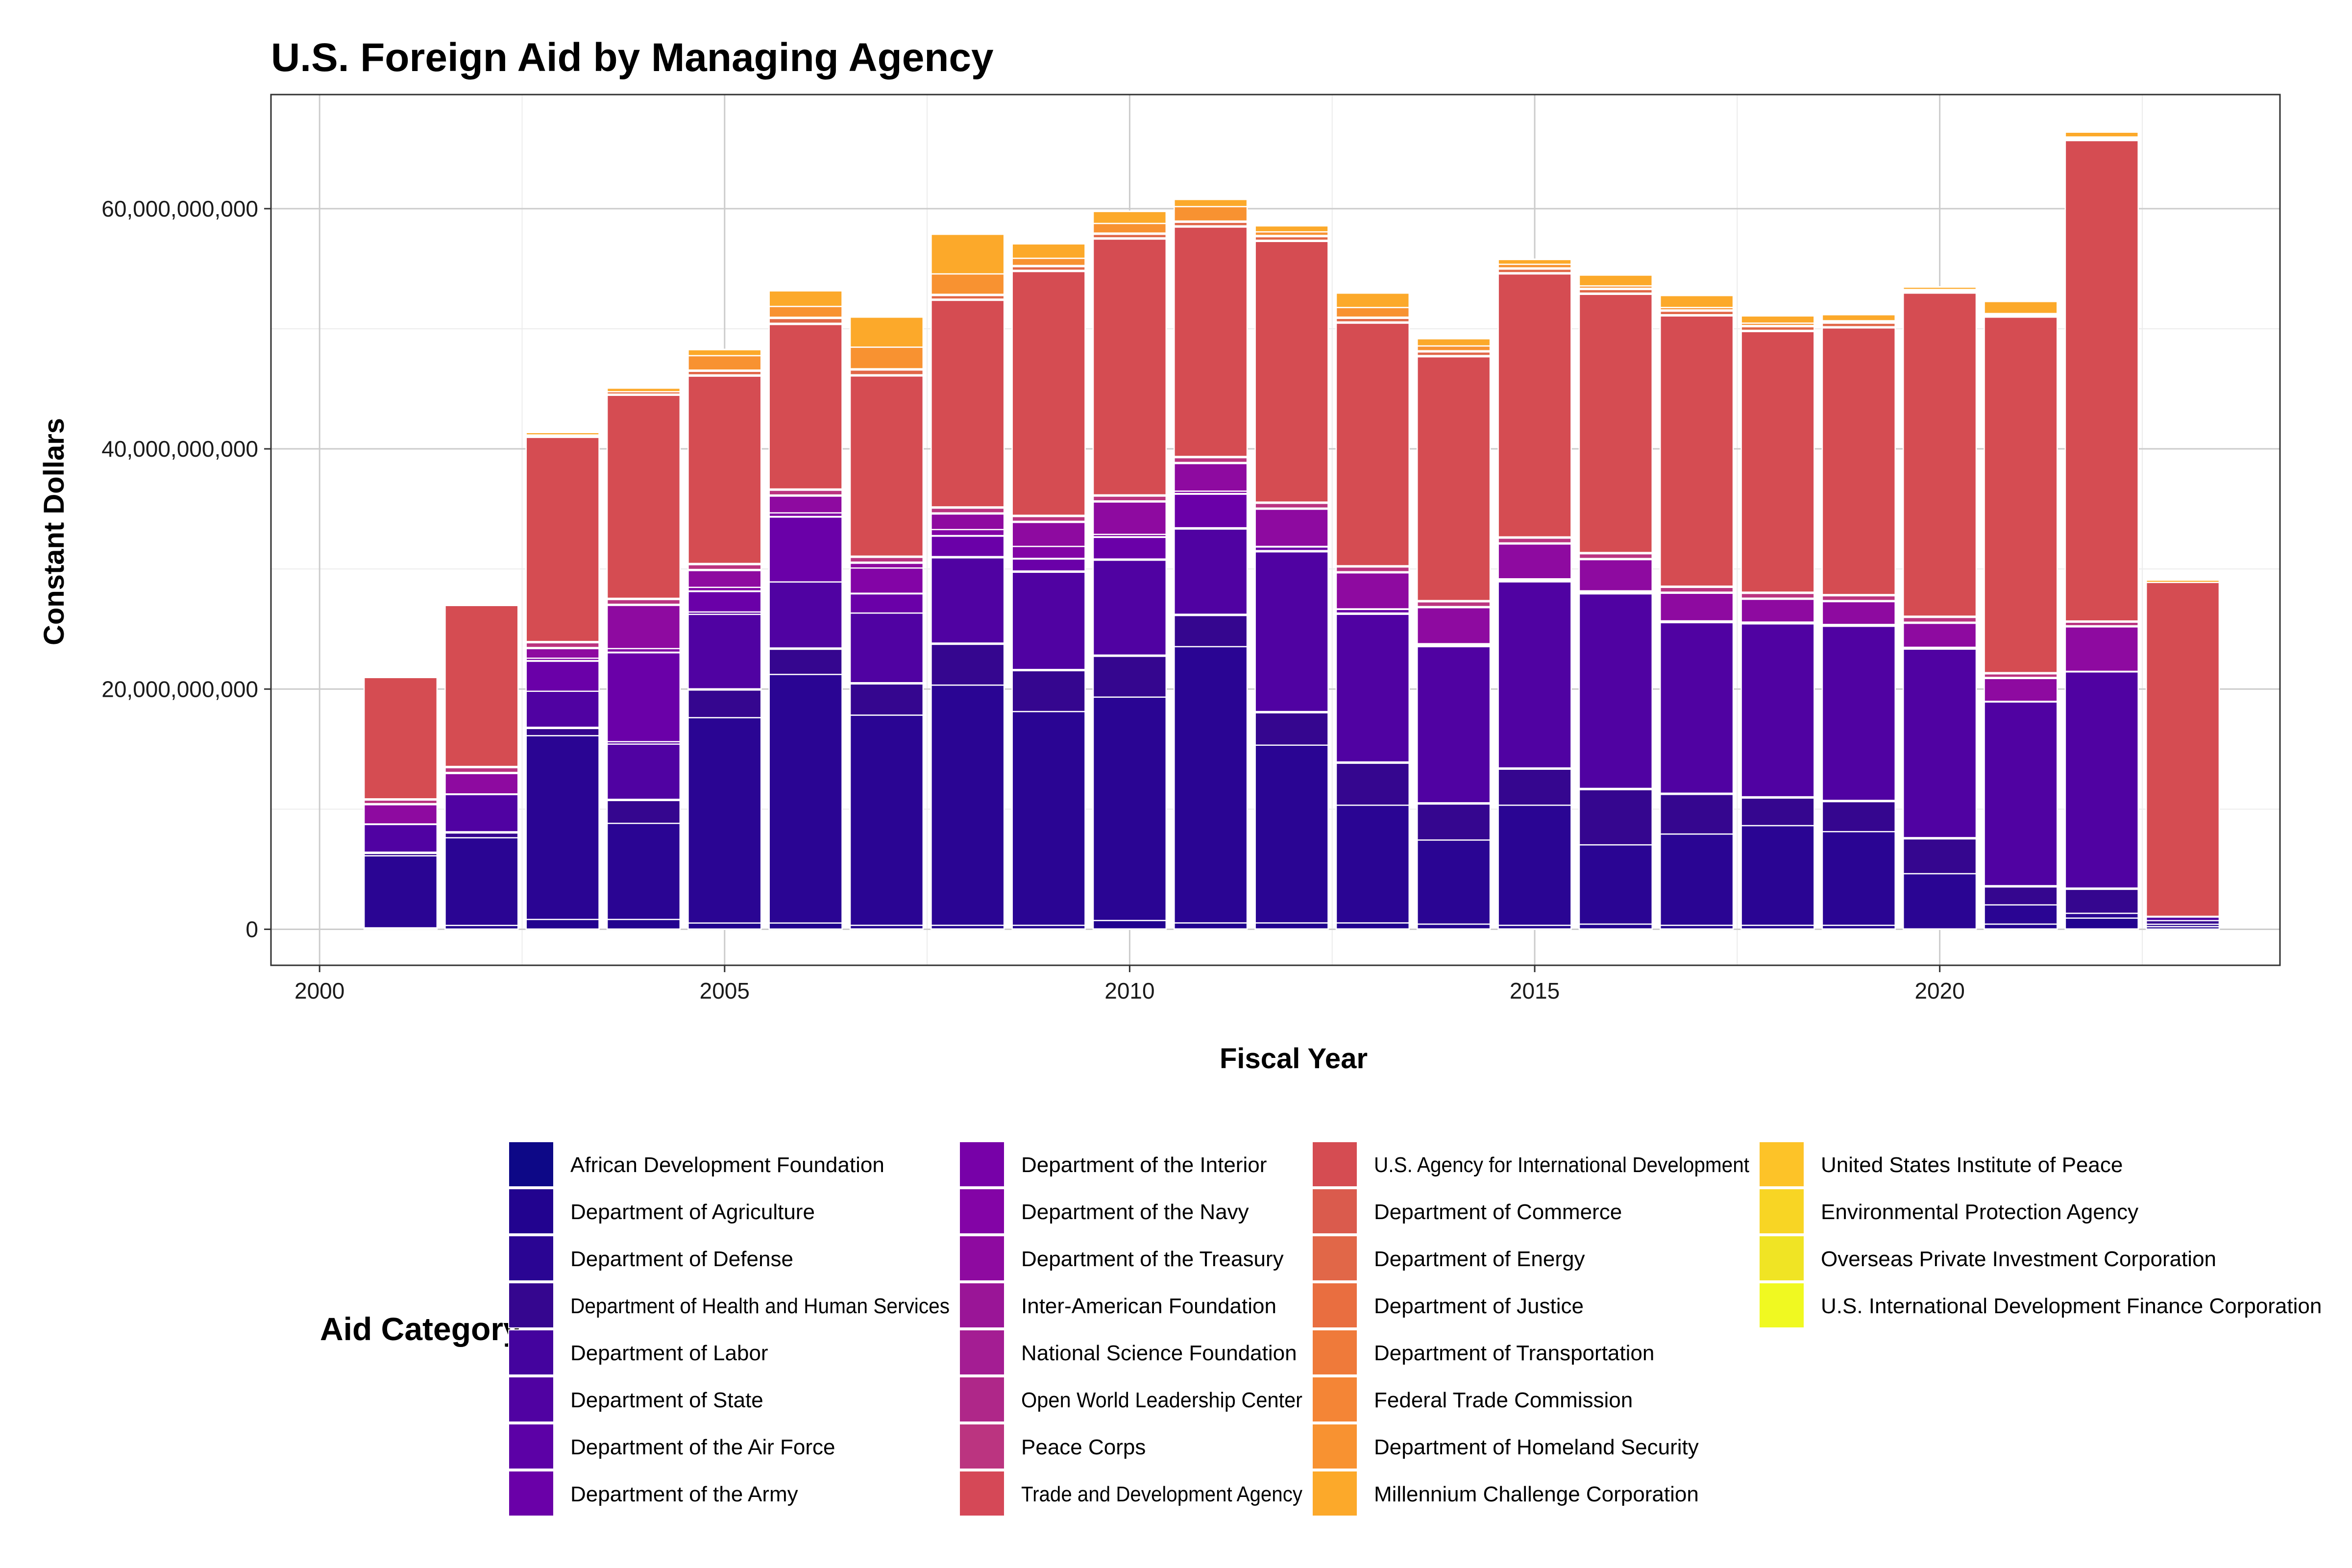 The image size is (2352, 1568). What do you see at coordinates (1211, 564) in the screenshot?
I see `bar-stack-2011` at bounding box center [1211, 564].